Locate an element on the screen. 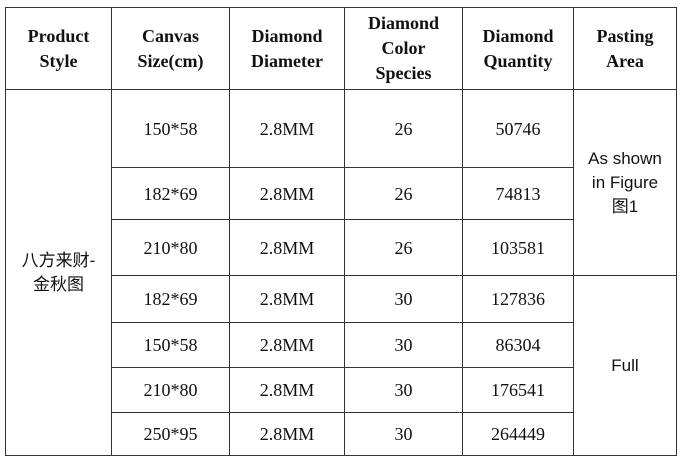  cell-line: Canvas is located at coordinates (170, 35).